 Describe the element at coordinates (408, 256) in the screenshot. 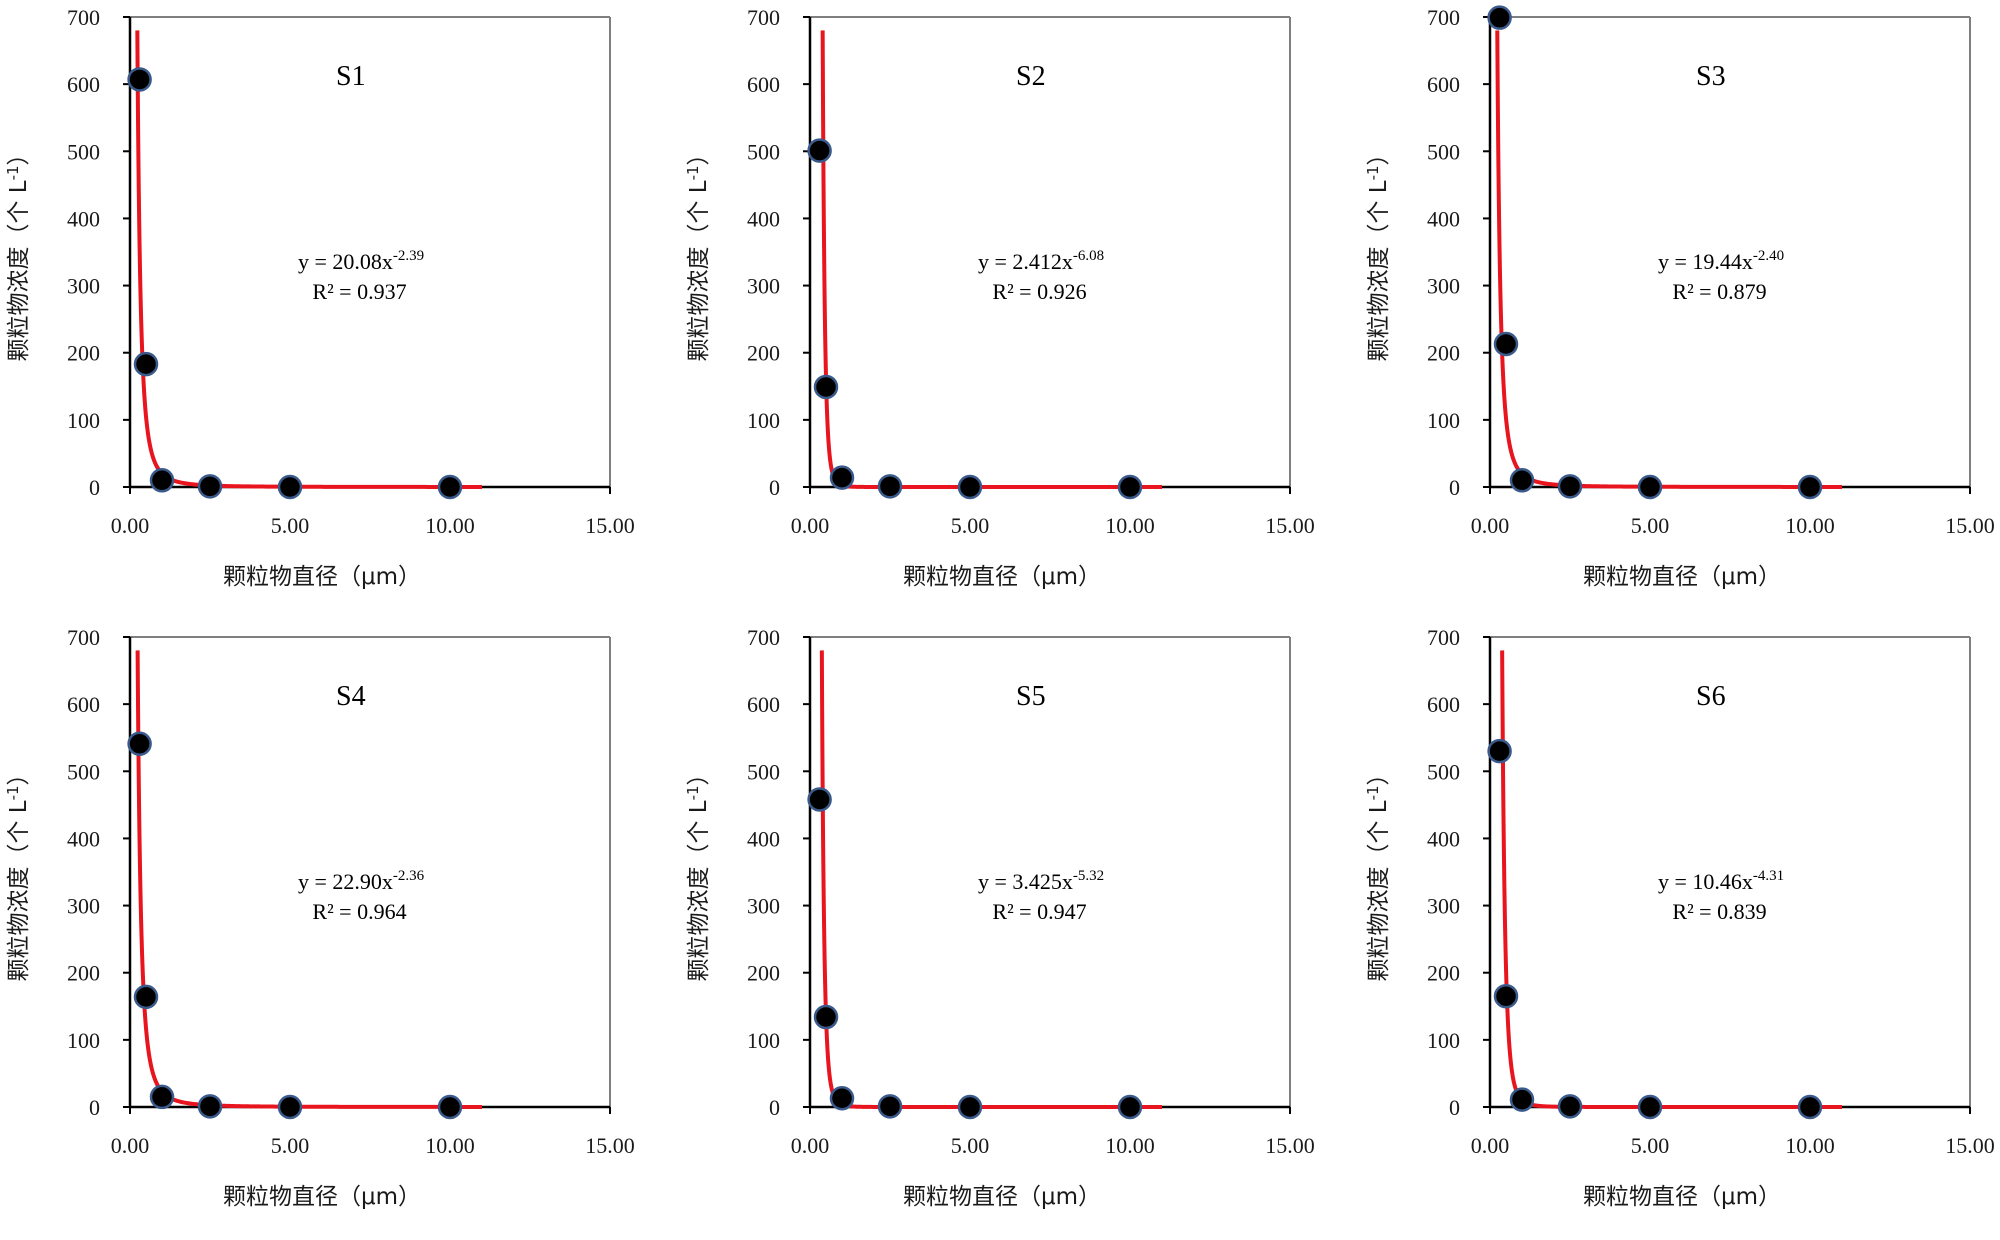

I see `fit-equation-exponent: -2.39` at that location.